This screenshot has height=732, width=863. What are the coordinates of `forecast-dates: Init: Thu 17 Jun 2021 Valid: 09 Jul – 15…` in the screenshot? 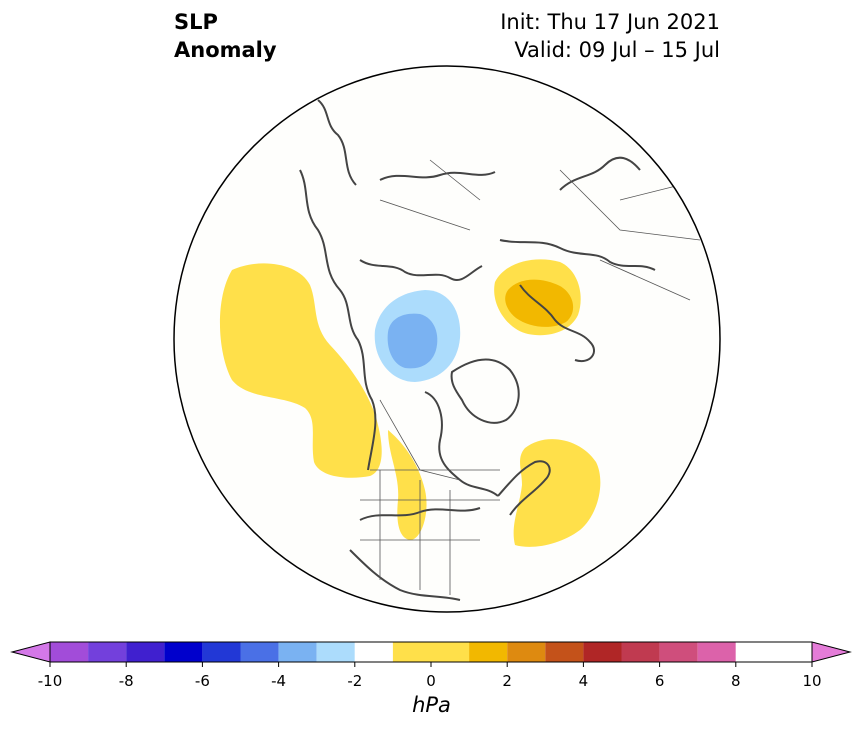 It's located at (610, 36).